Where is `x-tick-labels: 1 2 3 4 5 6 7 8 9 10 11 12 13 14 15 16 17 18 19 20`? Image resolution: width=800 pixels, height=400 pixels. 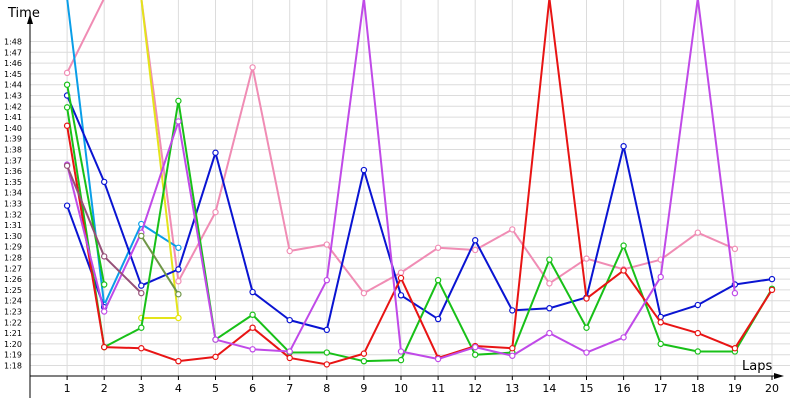 x-tick-labels: 1 2 3 4 5 6 7 8 9 10 11 12 13 14 15 16 17 18 19 20 is located at coordinates (421, 388).